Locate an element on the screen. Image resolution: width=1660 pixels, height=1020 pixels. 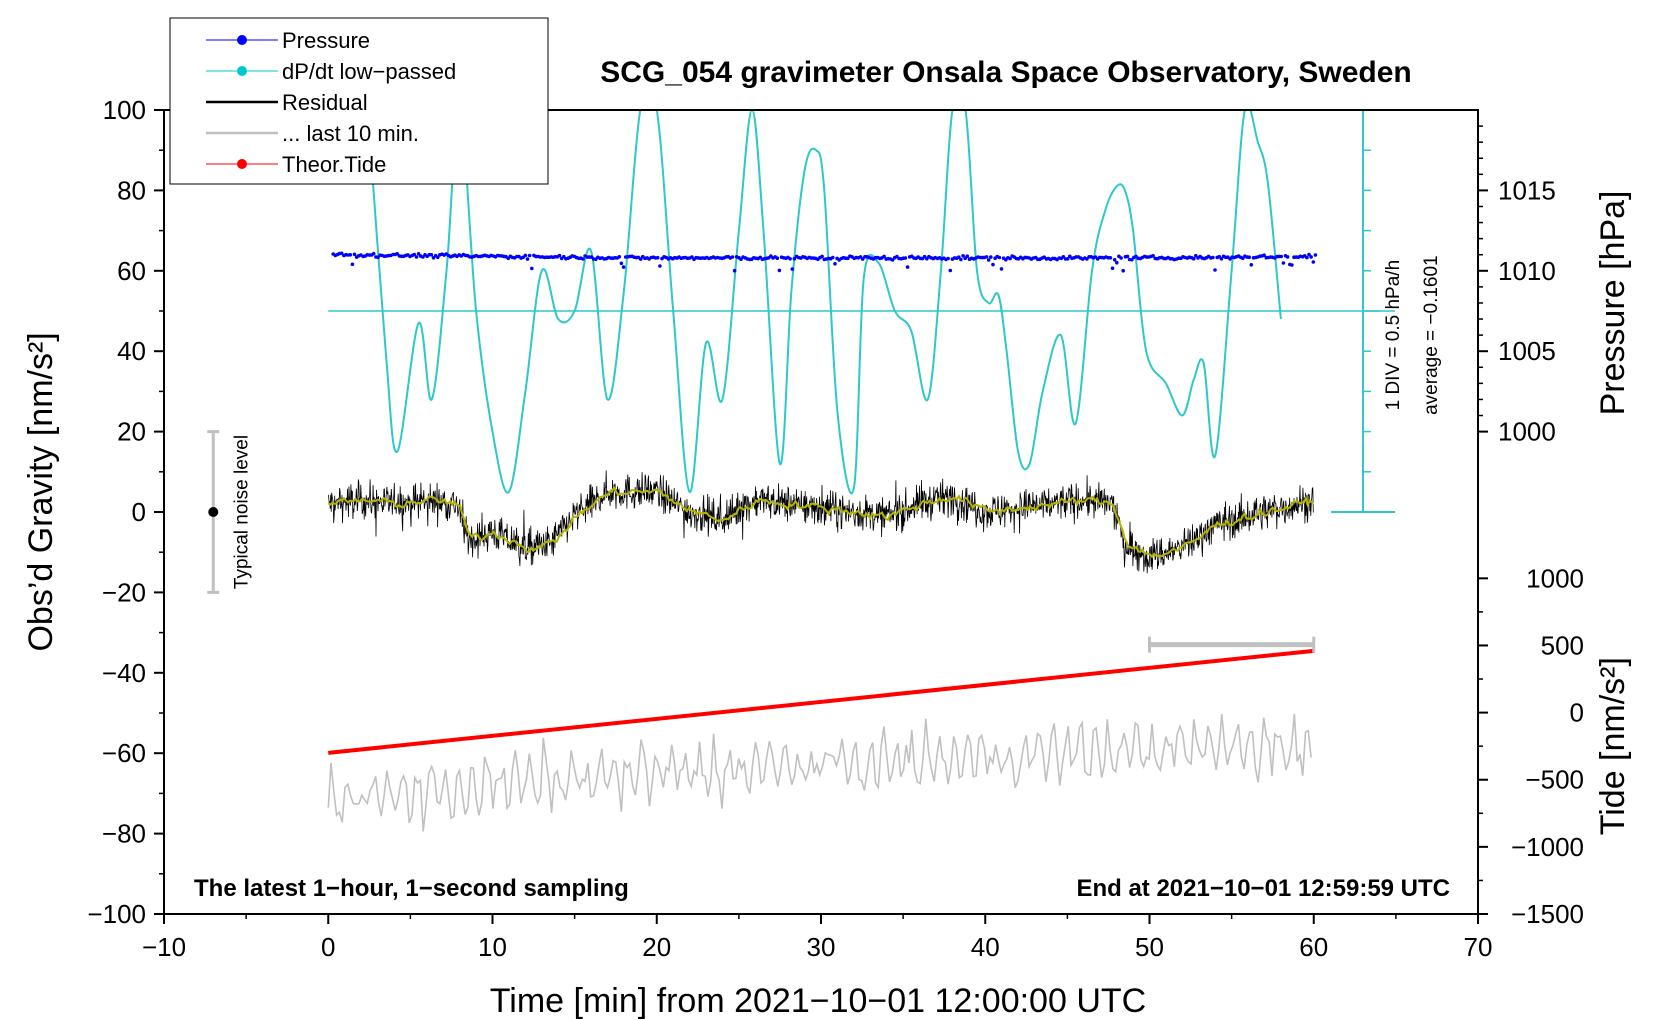
x-tick-label: 10 is located at coordinates (492, 947).